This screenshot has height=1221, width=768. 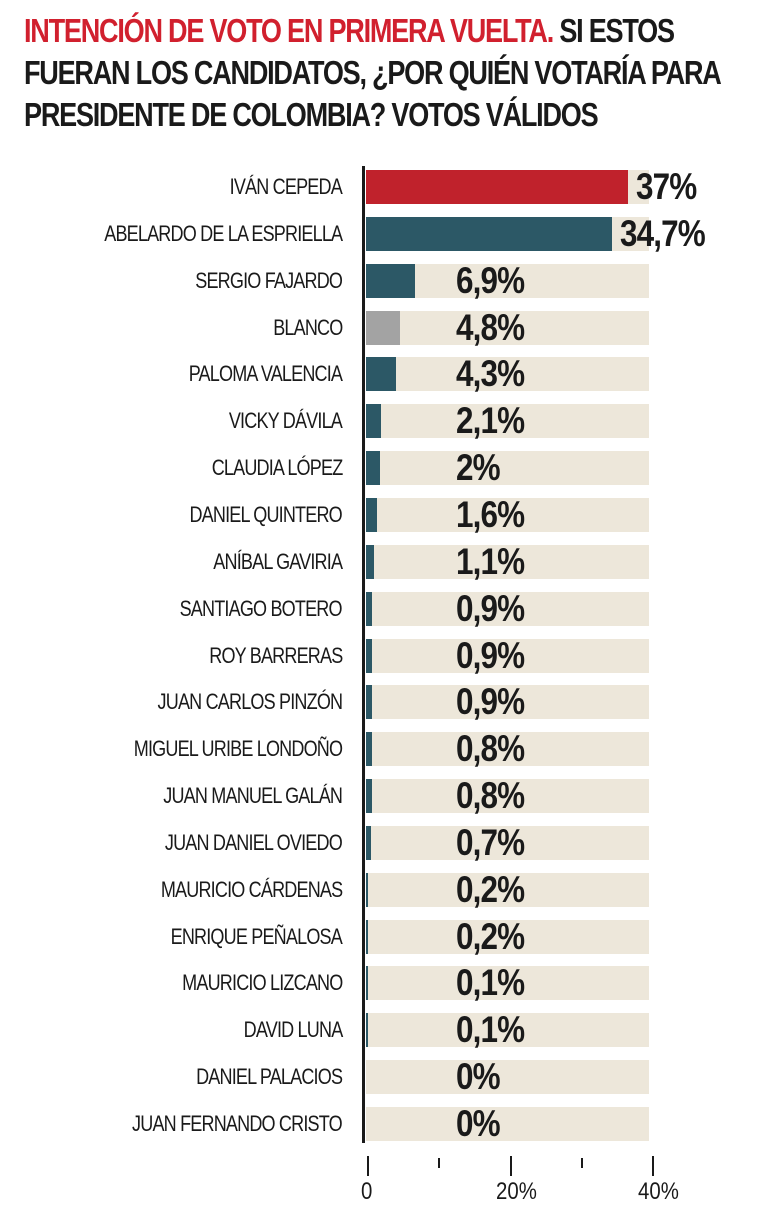 I want to click on candidate-label: DANIEL QUINTERO, so click(x=266, y=514).